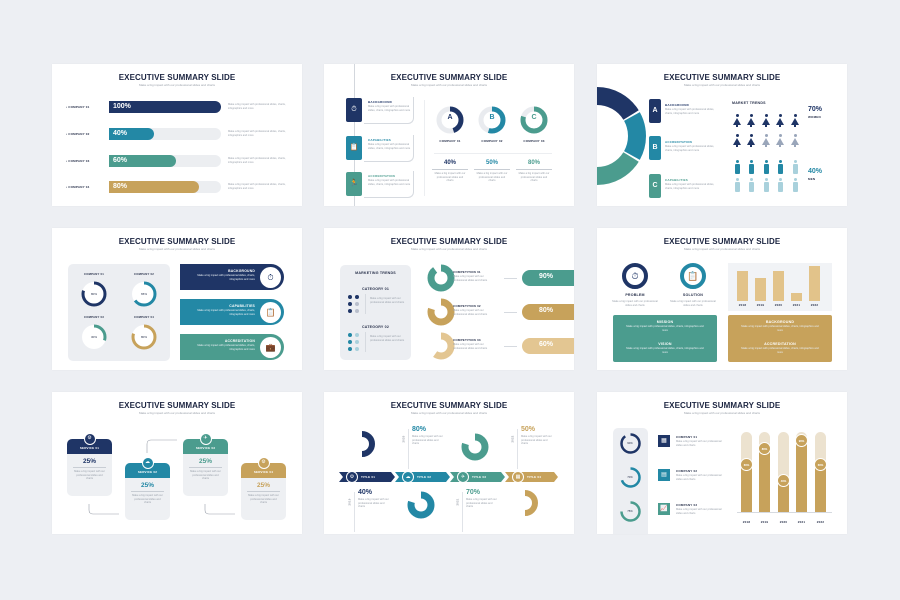 This screenshot has width=900, height=600. I want to click on timeline-icon: ▦, so click(518, 477).